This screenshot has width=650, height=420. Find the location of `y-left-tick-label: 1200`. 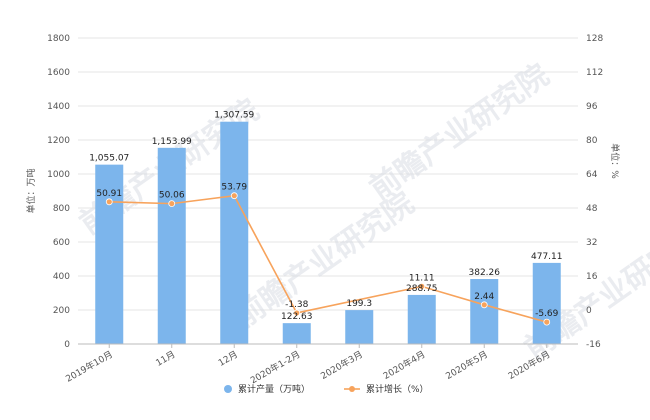

y-left-tick-label: 1200 is located at coordinates (58, 141).